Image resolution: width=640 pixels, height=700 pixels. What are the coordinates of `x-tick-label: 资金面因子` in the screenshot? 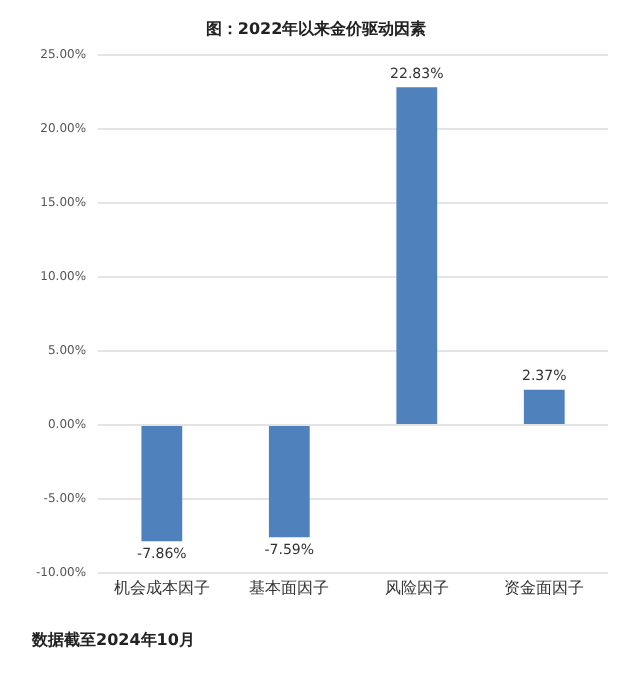 It's located at (544, 587).